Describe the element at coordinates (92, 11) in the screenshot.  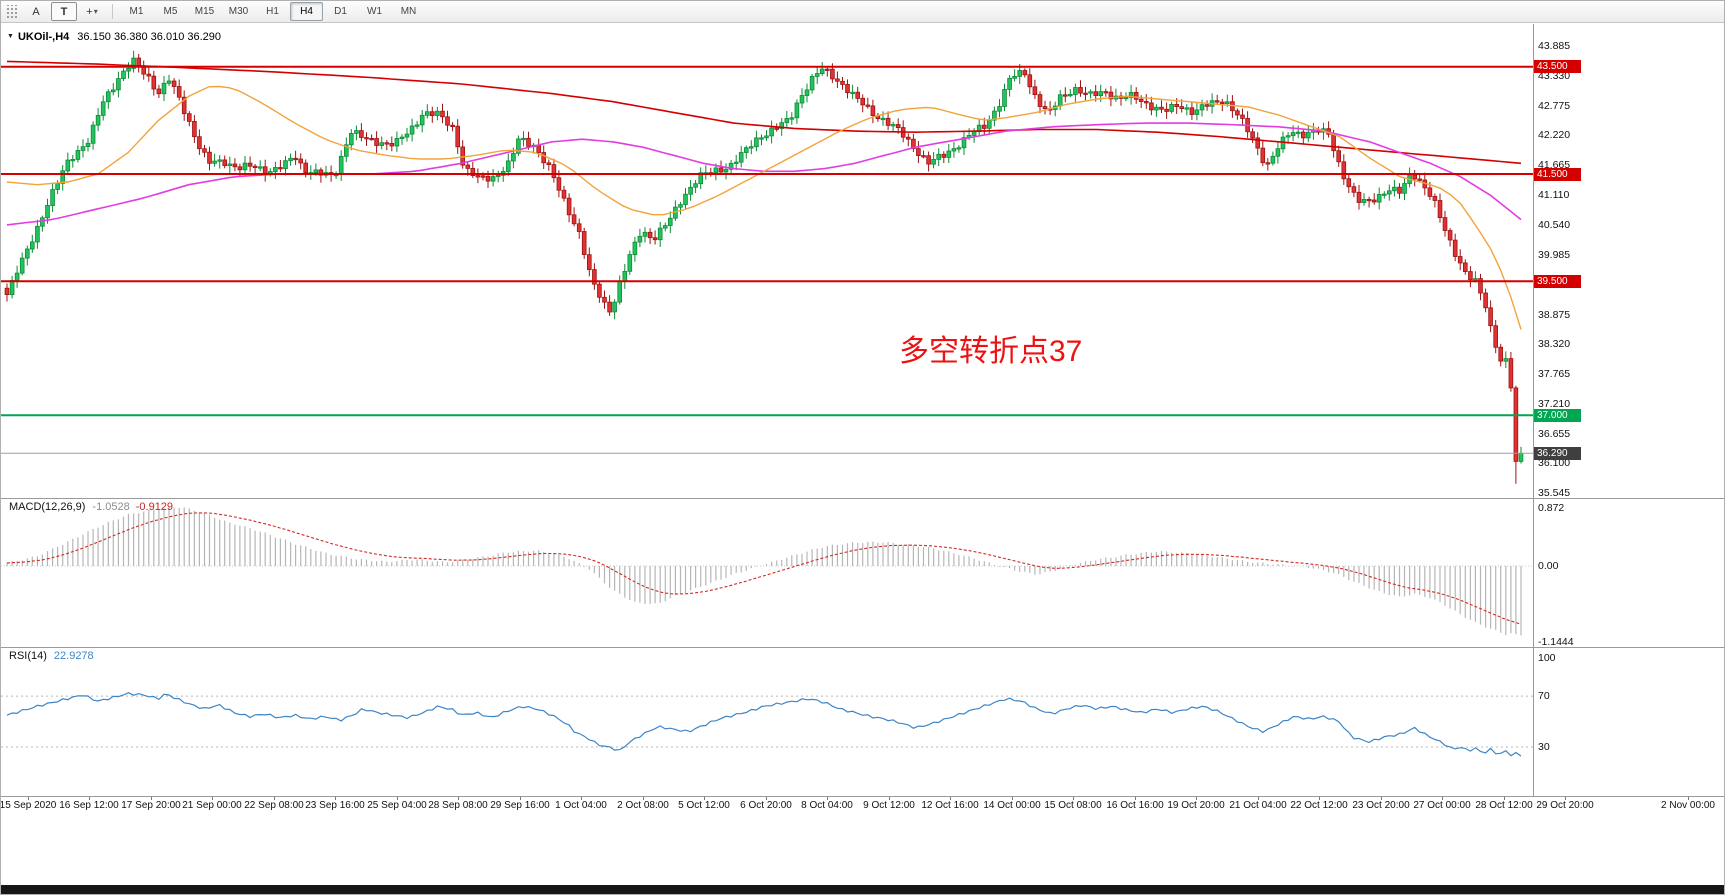
I see `drawing-tools-button: + ▾` at that location.